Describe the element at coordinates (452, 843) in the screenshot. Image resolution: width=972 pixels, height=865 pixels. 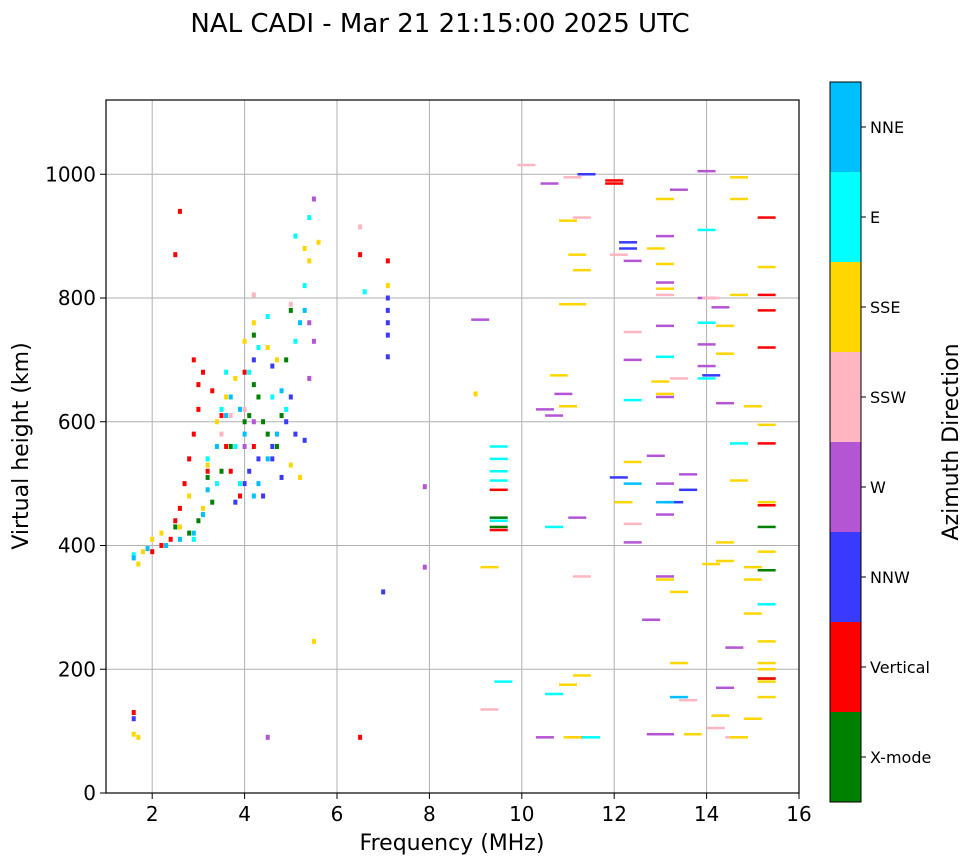
I see `x-axis-label: Frequency (MHz)` at that location.